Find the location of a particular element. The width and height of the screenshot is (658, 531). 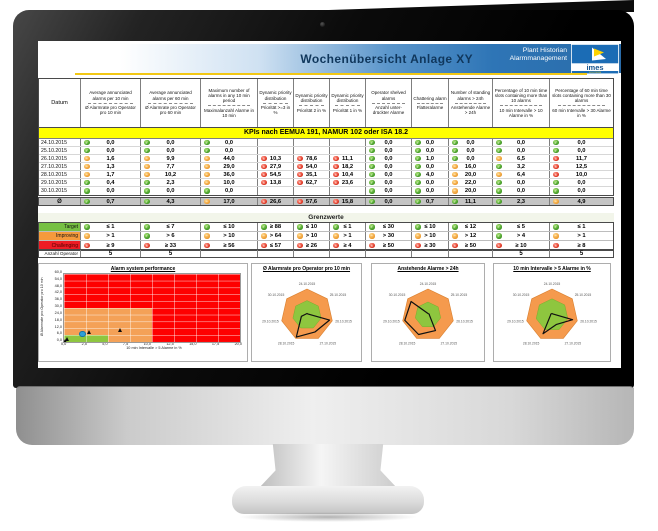

scatter-plot-area is located at coordinates (152, 308).